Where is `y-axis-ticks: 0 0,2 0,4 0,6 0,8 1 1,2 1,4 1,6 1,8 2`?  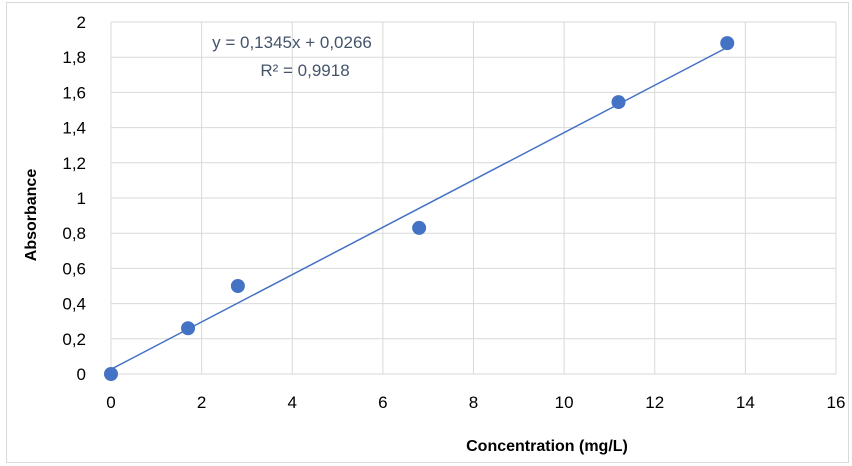
y-axis-ticks: 0 0,2 0,4 0,6 0,8 1 1,2 1,4 1,6 1,8 2 is located at coordinates (74, 198).